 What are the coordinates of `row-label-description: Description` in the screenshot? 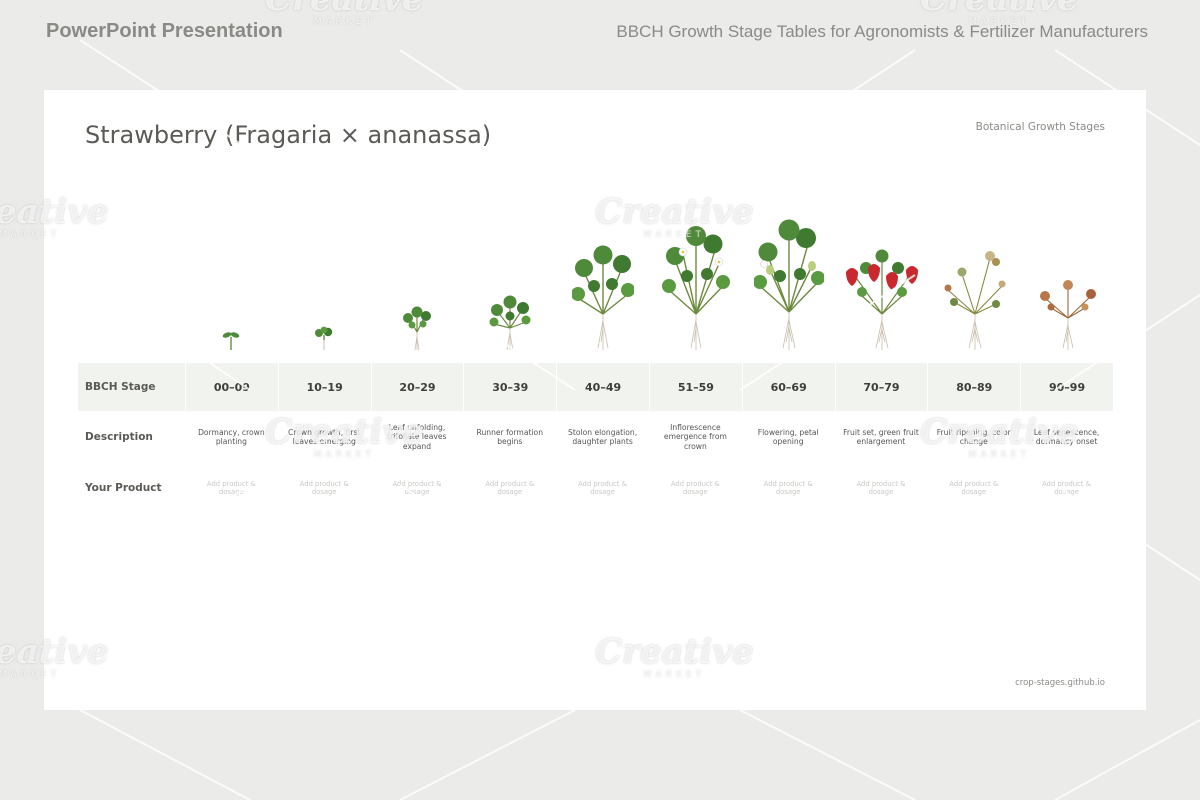 It's located at (119, 437).